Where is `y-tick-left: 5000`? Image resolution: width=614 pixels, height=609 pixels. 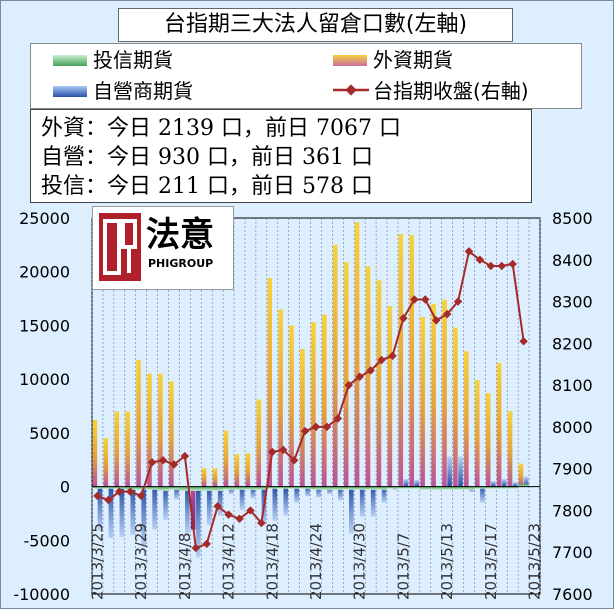
y-tick-left: 5000 is located at coordinates (49, 433).